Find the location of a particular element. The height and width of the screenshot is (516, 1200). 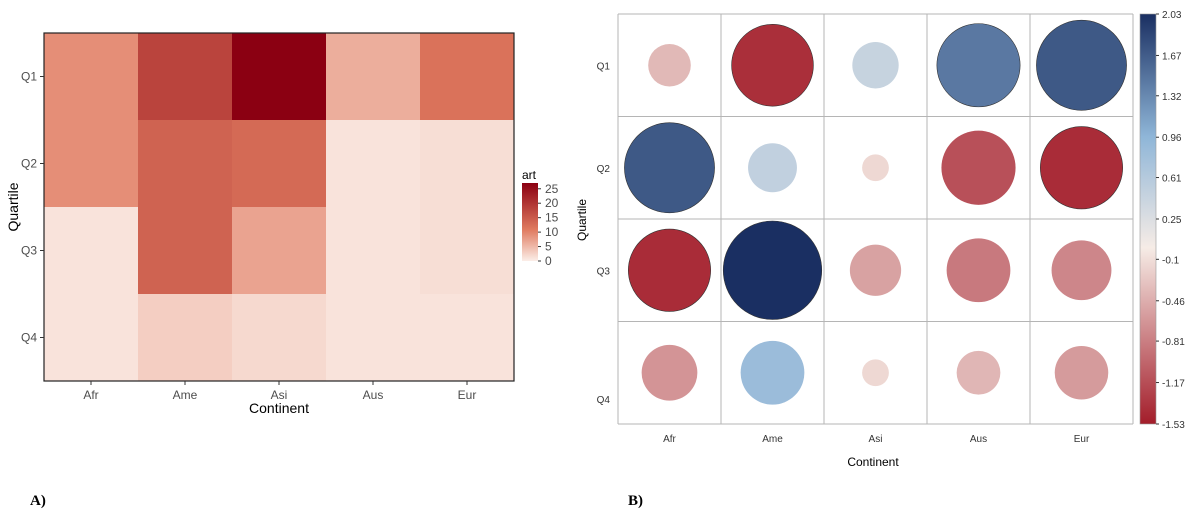

heatmap-y-tick-label: Q1 is located at coordinates (29, 77).